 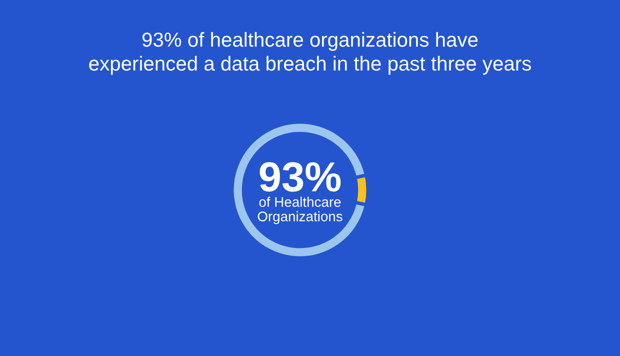 What do you see at coordinates (300, 210) in the screenshot?
I see `text: of Healthcare Organizations` at bounding box center [300, 210].